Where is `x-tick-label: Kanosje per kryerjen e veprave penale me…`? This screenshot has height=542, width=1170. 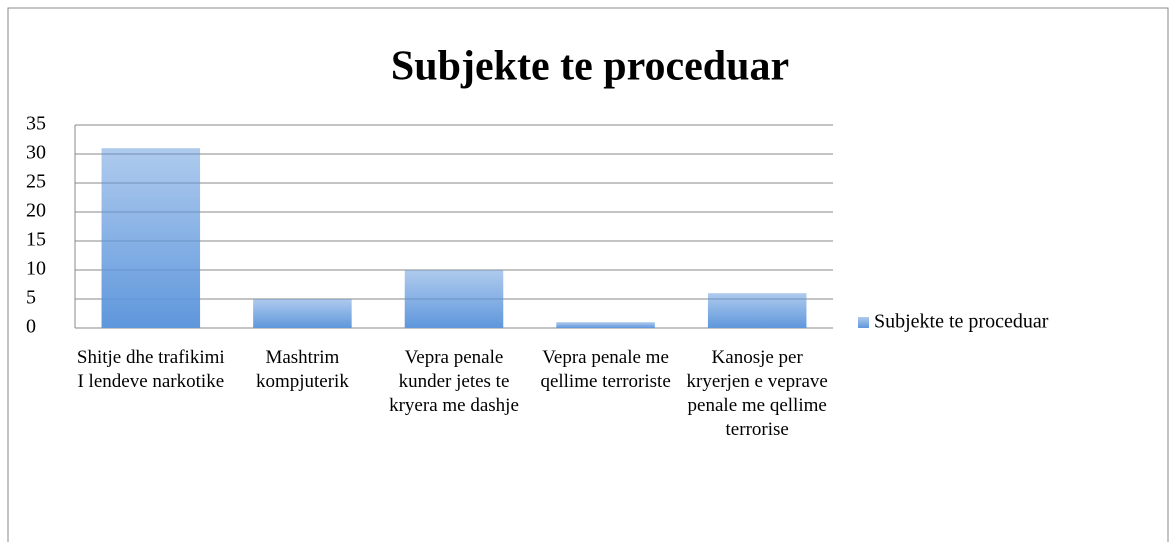
x-tick-label: Kanosje per kryerjen e veprave penale me… is located at coordinates (757, 393).